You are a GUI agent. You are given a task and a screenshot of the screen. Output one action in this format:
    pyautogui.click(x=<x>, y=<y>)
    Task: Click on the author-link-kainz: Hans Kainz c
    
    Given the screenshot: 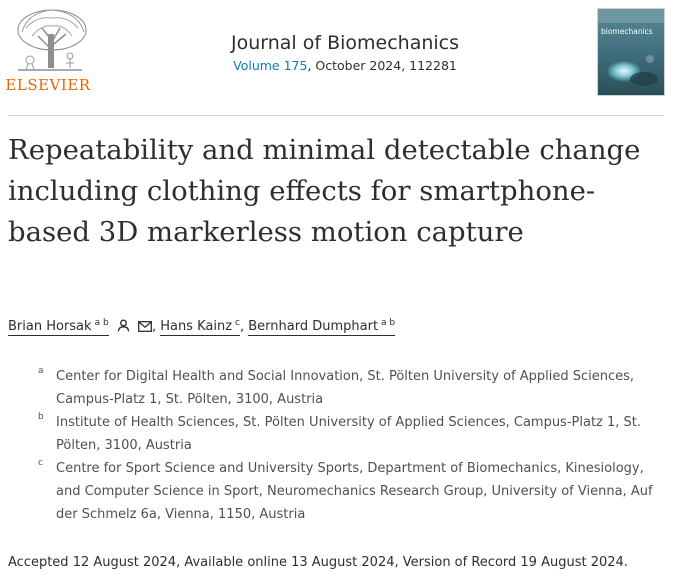 What is the action you would take?
    pyautogui.click(x=200, y=327)
    